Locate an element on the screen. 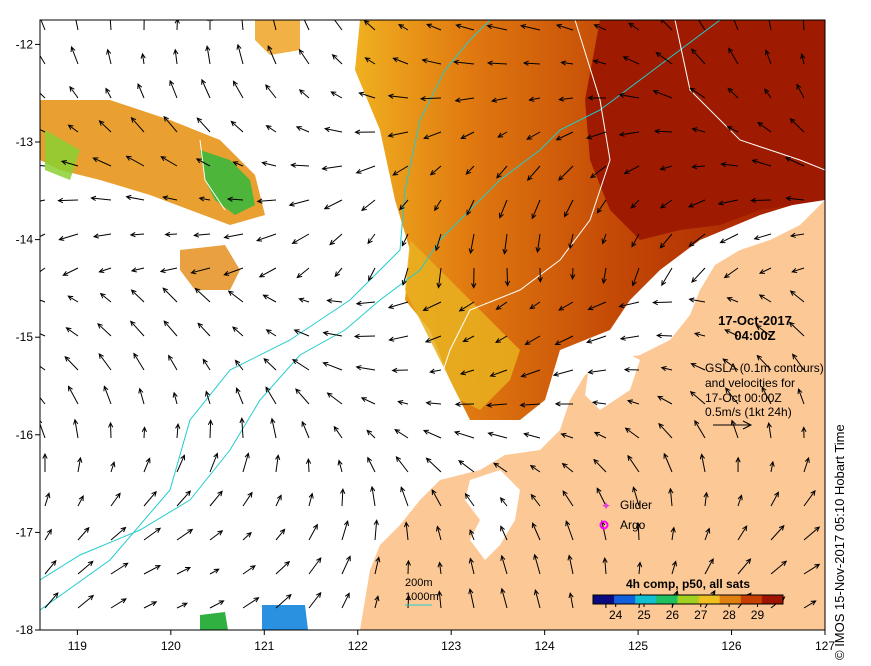 This screenshot has width=871, height=666. colorbar-frame is located at coordinates (688, 599).